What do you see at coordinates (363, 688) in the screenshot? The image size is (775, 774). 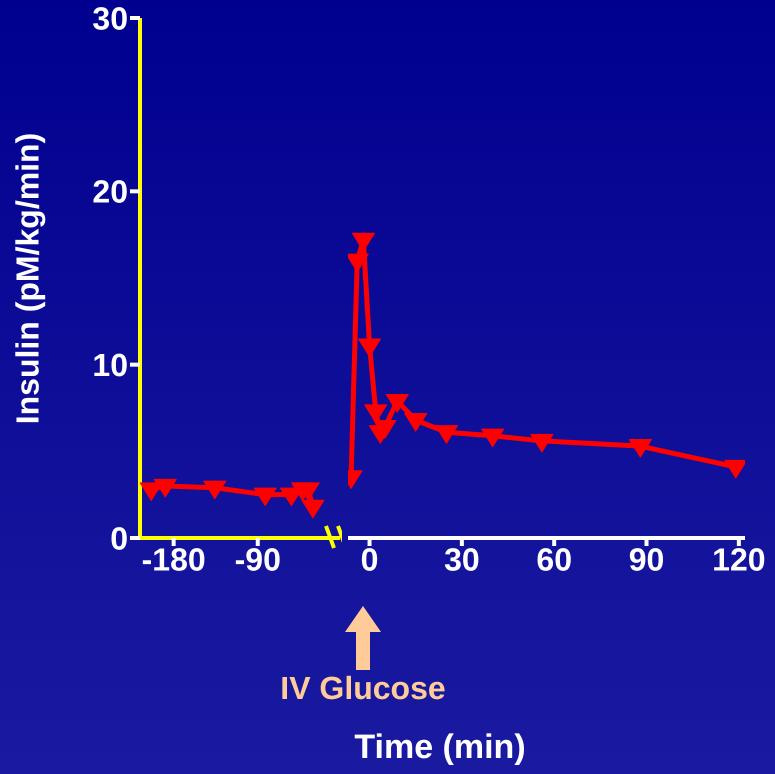 I see `text: IV Glucose` at bounding box center [363, 688].